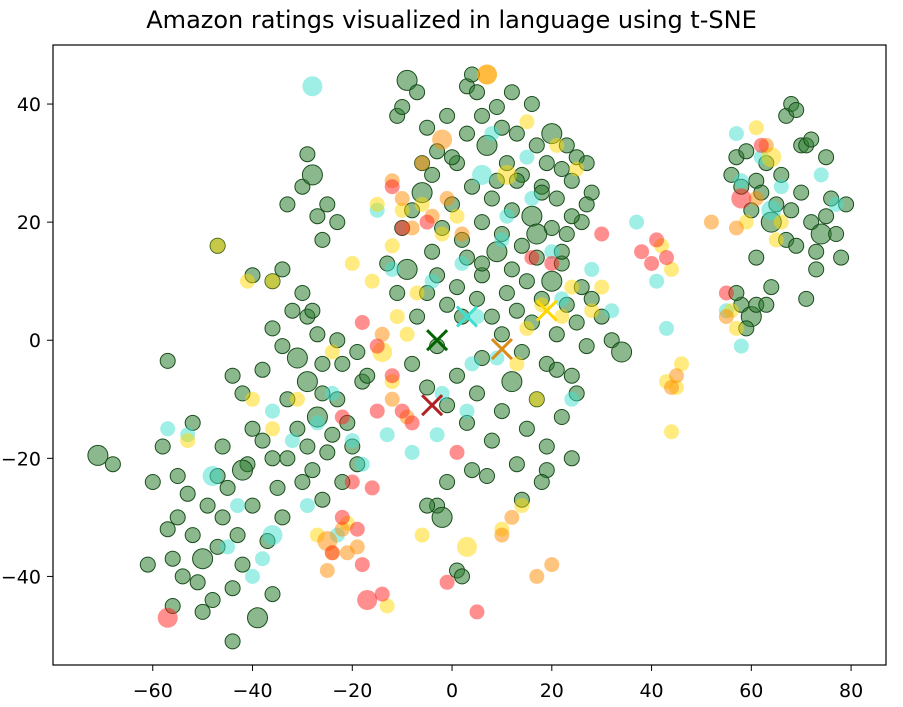  I want to click on x-tick-label: −60, so click(153, 691).